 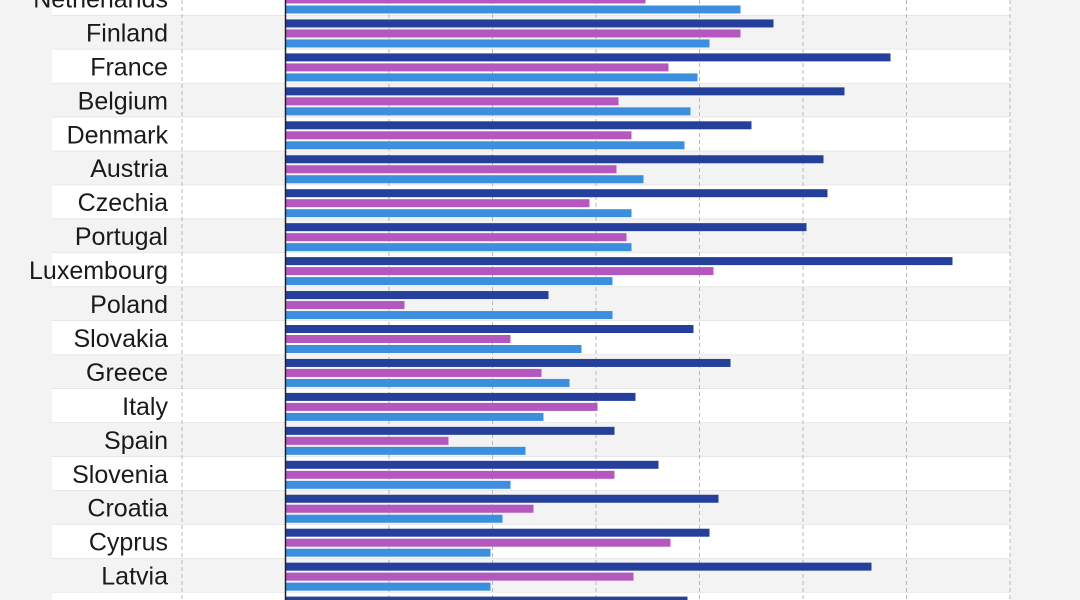 I want to click on category-label: Czechia, so click(x=123, y=203).